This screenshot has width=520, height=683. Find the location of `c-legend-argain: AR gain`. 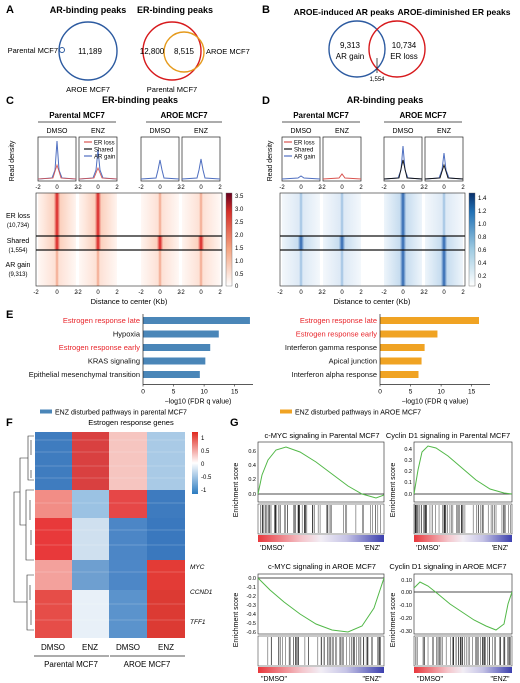

c-legend-argain: AR gain is located at coordinates (104, 158).